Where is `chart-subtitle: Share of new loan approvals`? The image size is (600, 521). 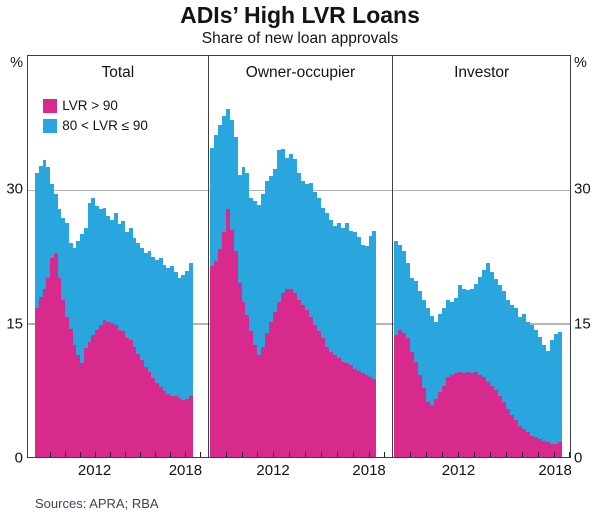 chart-subtitle: Share of new loan approvals is located at coordinates (300, 38).